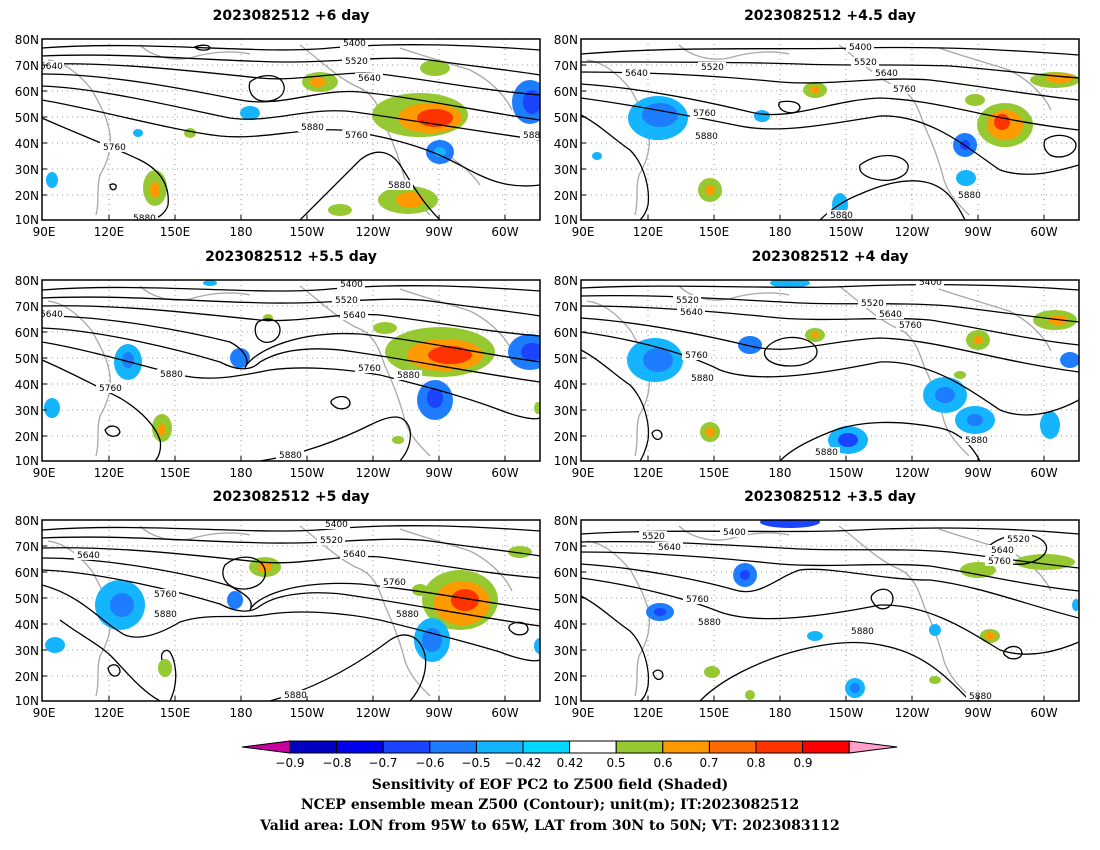 The height and width of the screenshot is (850, 1100). Describe the element at coordinates (266, 747) in the screenshot. I see `colorbar-arrow-left` at that location.